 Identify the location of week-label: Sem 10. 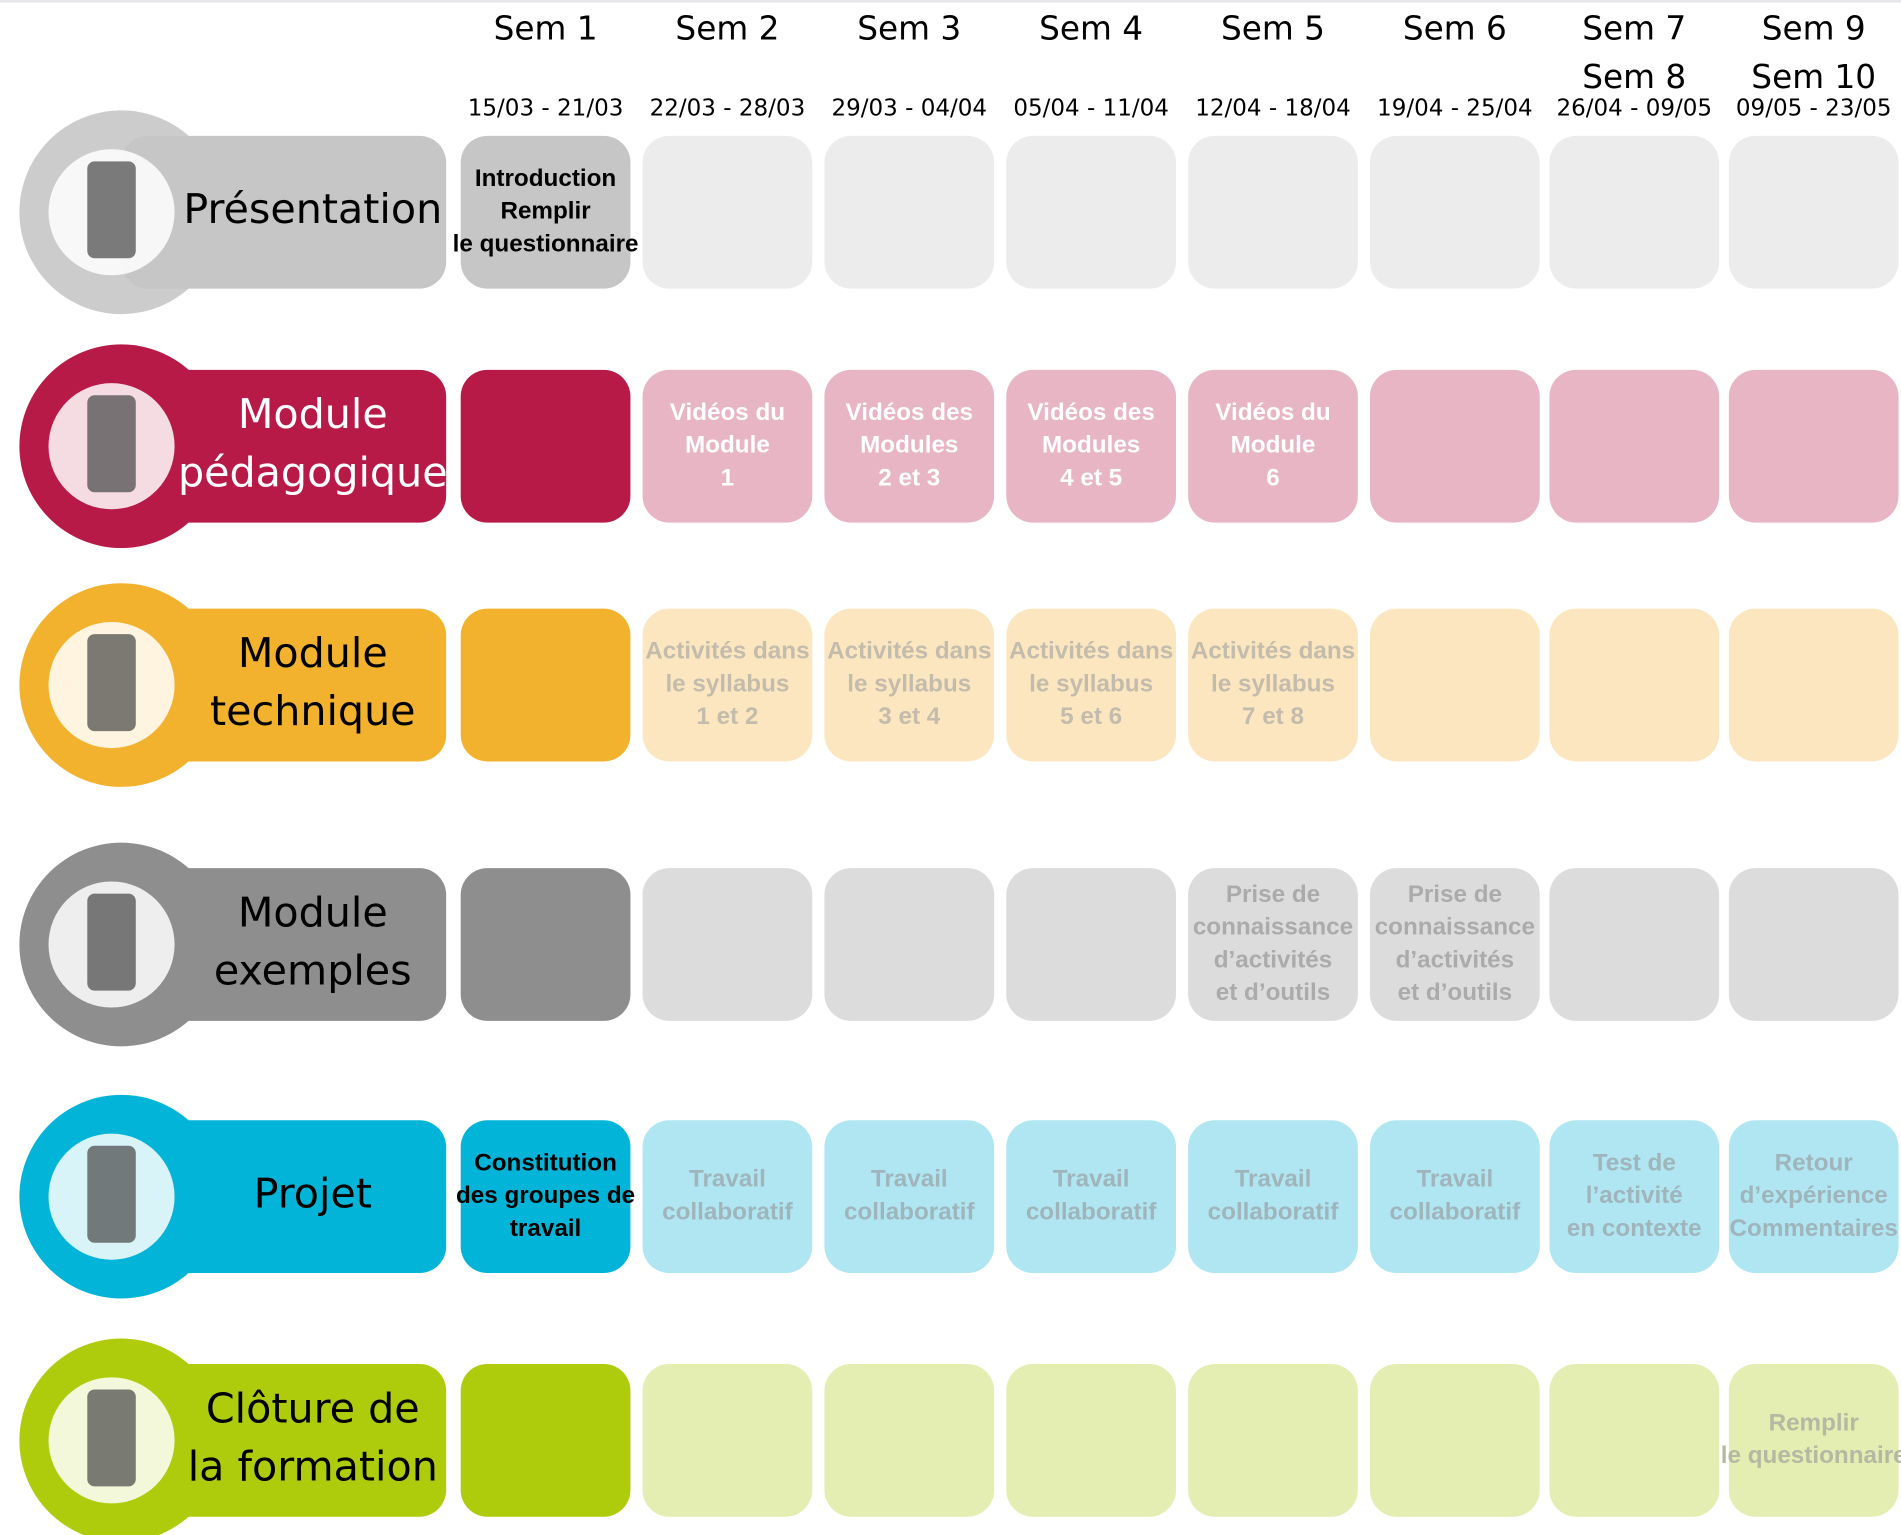
(1813, 77).